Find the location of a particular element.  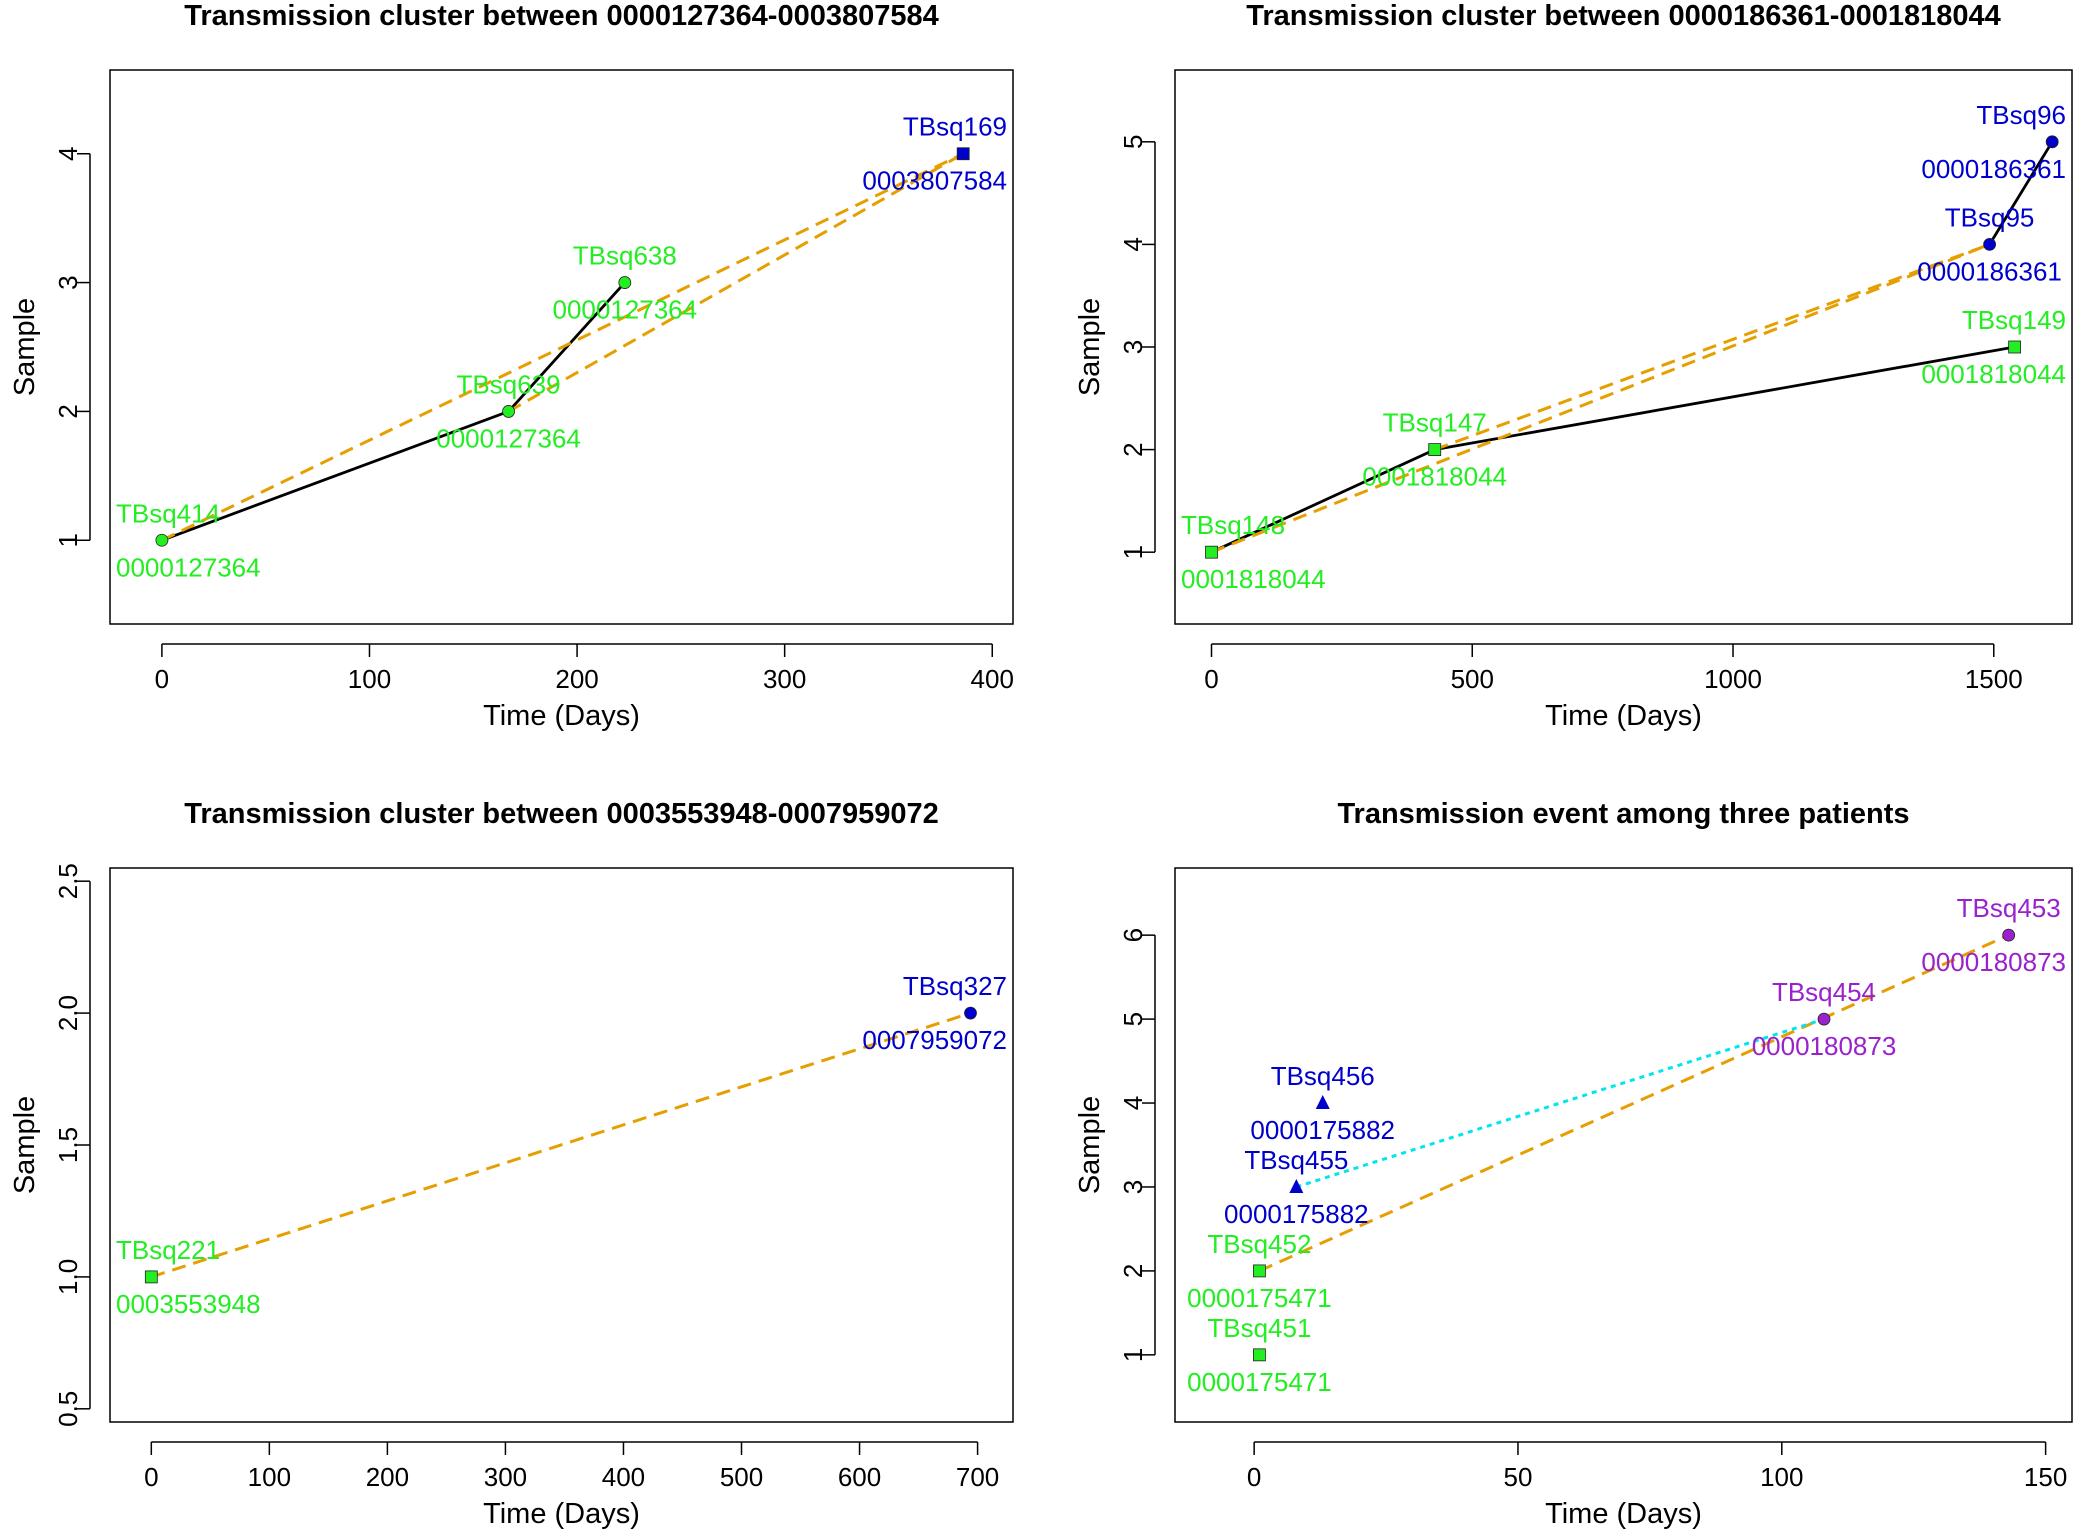

series-line-within-patient is located at coordinates (1612, 449).